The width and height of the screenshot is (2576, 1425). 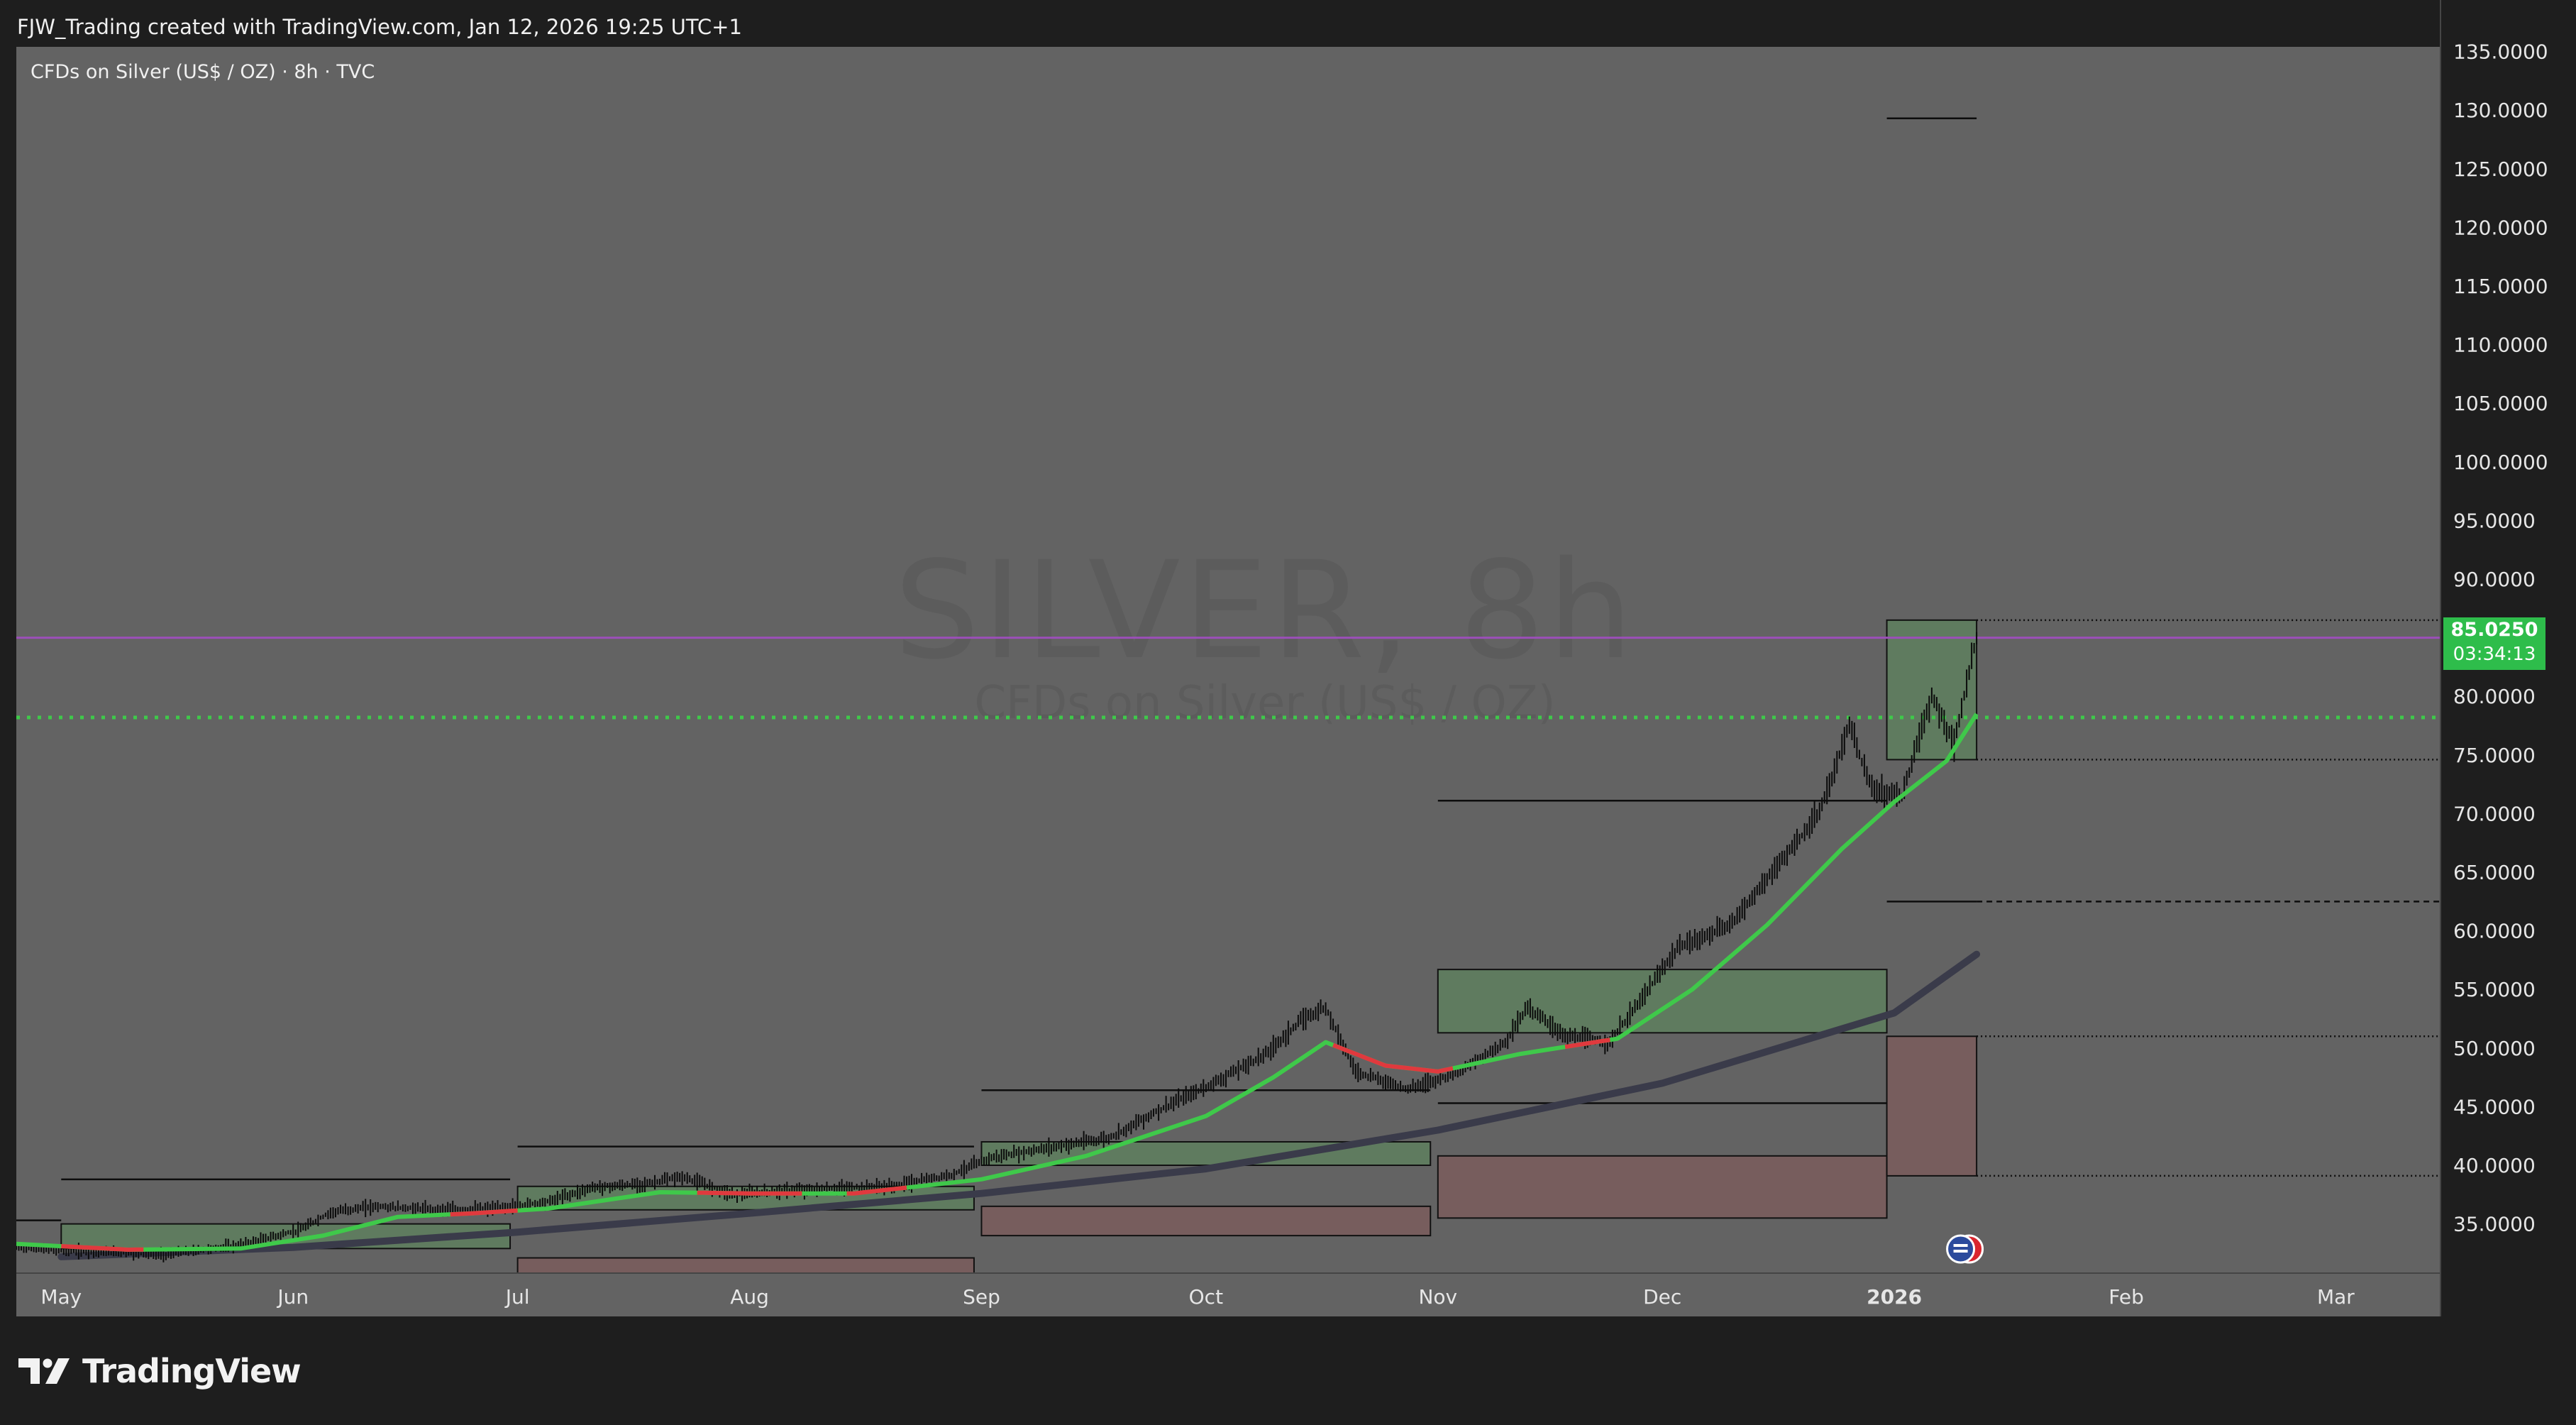 What do you see at coordinates (2494, 520) in the screenshot?
I see `price-axis-tick-label: 95.0000` at bounding box center [2494, 520].